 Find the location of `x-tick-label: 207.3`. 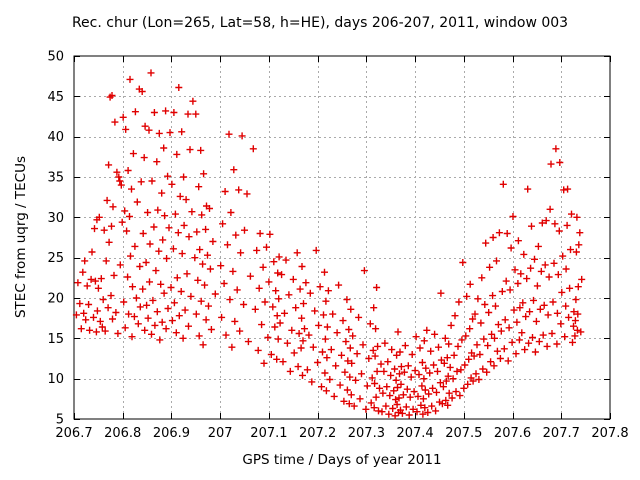

x-tick-label: 207.3 is located at coordinates (366, 433).